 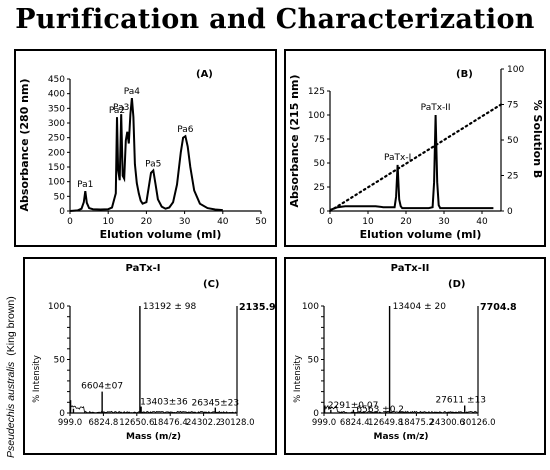 What do you see at coordinates (102, 387) in the screenshot?
I see `peak-label-c: 6604±07` at bounding box center [102, 387].